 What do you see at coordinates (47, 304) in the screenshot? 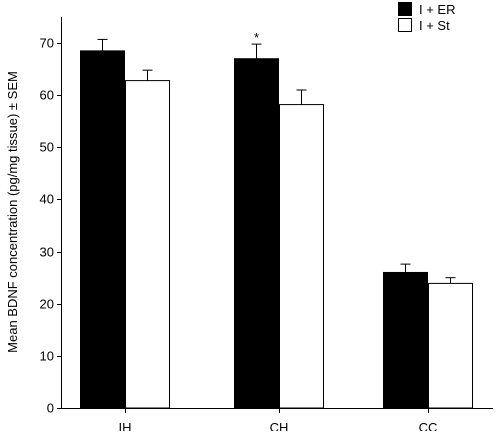
I see `y-tick-label: 20` at bounding box center [47, 304].